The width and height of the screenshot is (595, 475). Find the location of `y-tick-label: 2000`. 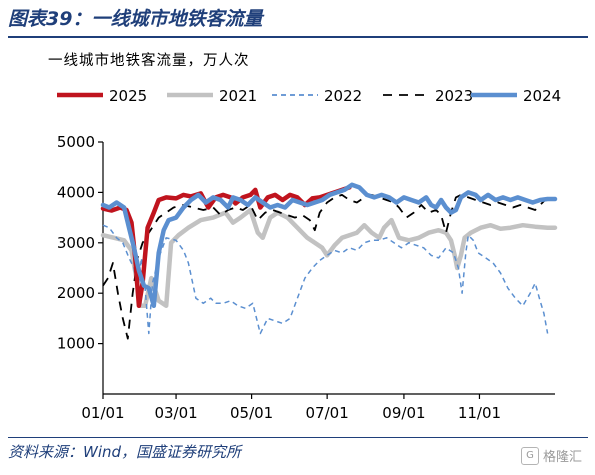

y-tick-label: 2000 is located at coordinates (76, 293).